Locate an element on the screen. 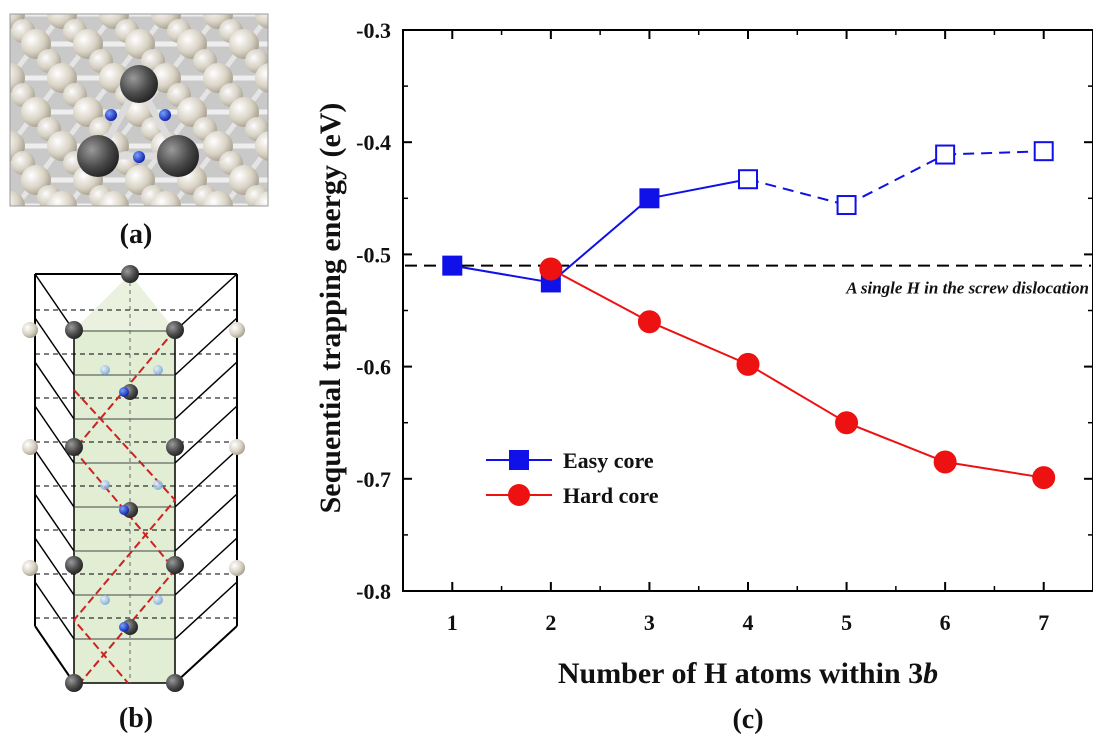  x-tick-label: 6 is located at coordinates (945, 622).